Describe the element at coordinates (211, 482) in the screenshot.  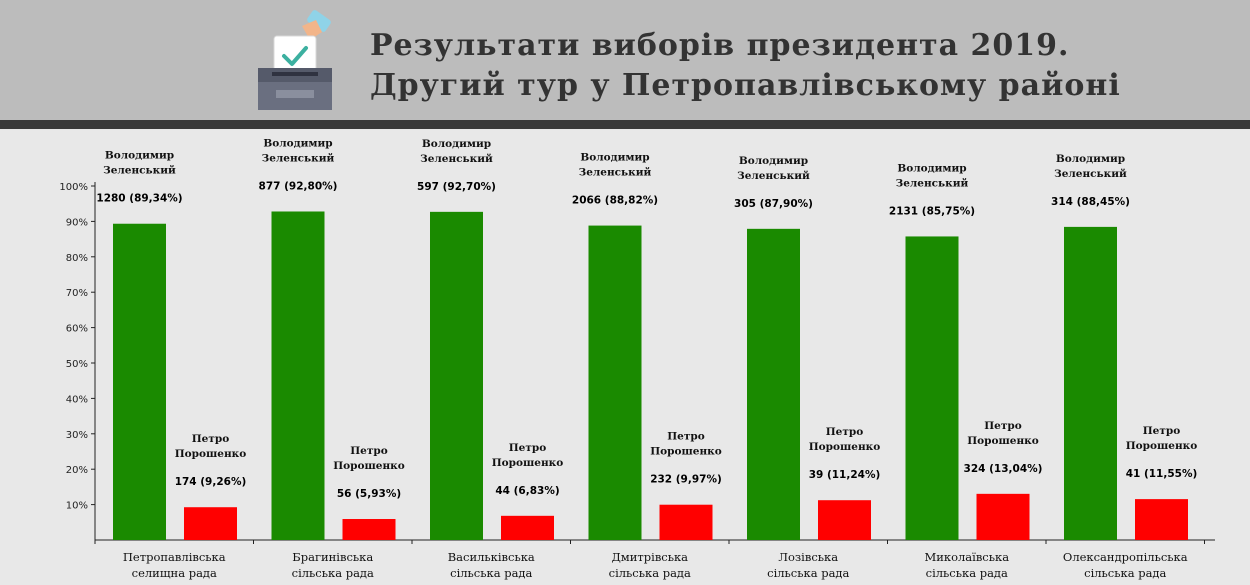
I see `data-label: 174 (9,26%)` at that location.